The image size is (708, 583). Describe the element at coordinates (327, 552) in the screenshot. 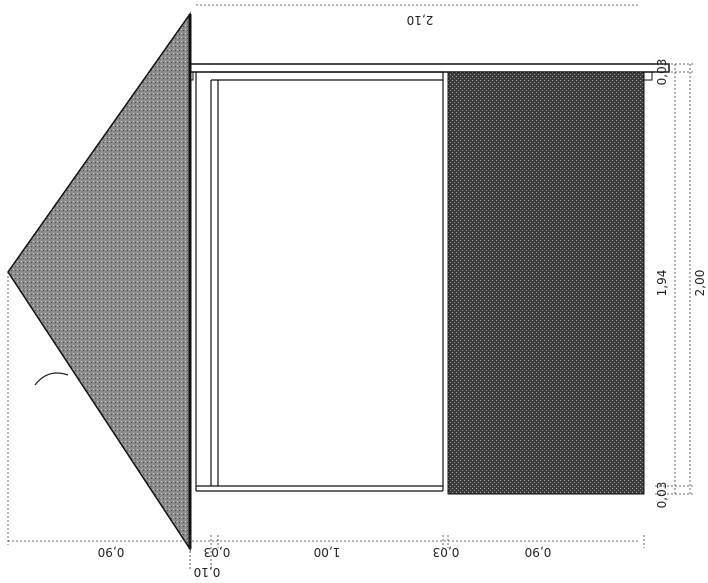

I see `dim-bottom-center: 1,00` at that location.